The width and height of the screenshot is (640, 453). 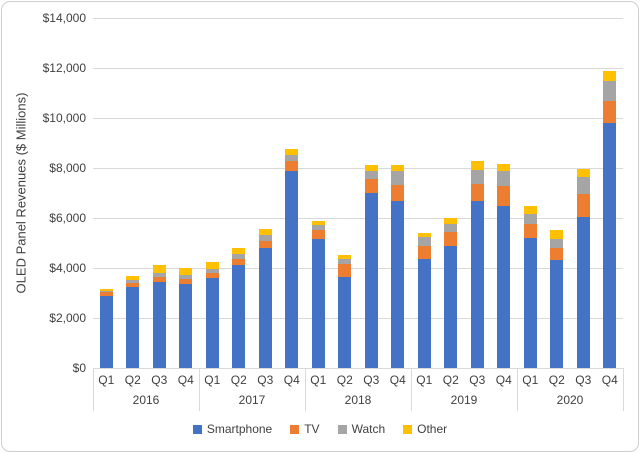 I want to click on bar-segment-other-2018-Q3, so click(x=371, y=168).